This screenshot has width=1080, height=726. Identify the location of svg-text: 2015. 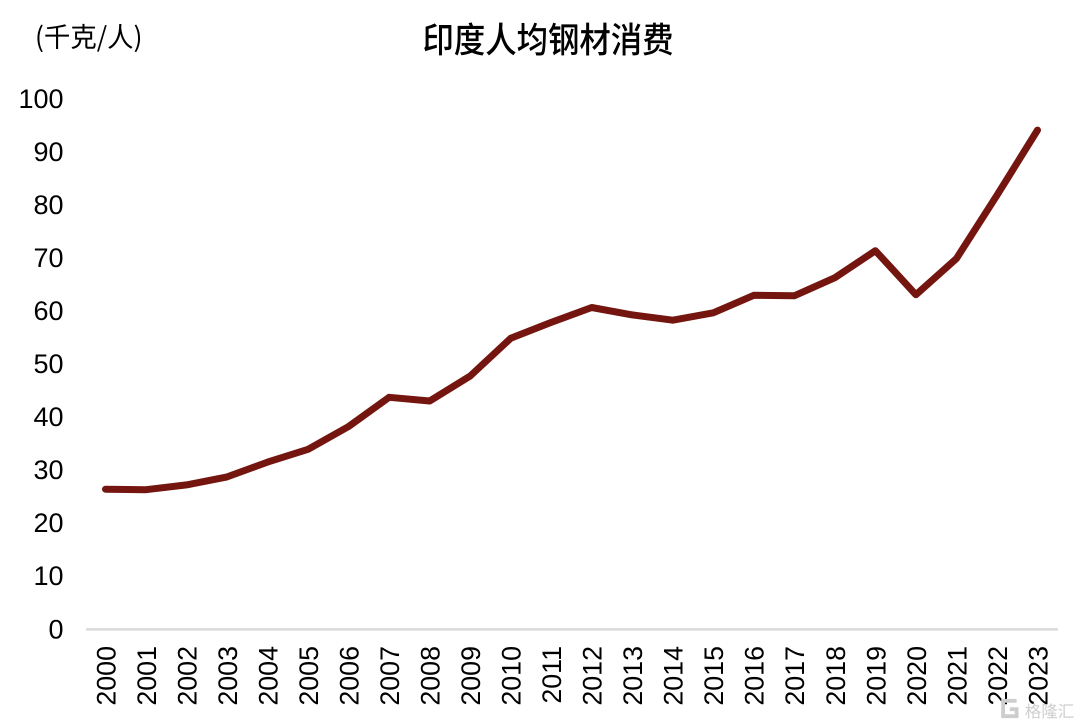
(714, 676).